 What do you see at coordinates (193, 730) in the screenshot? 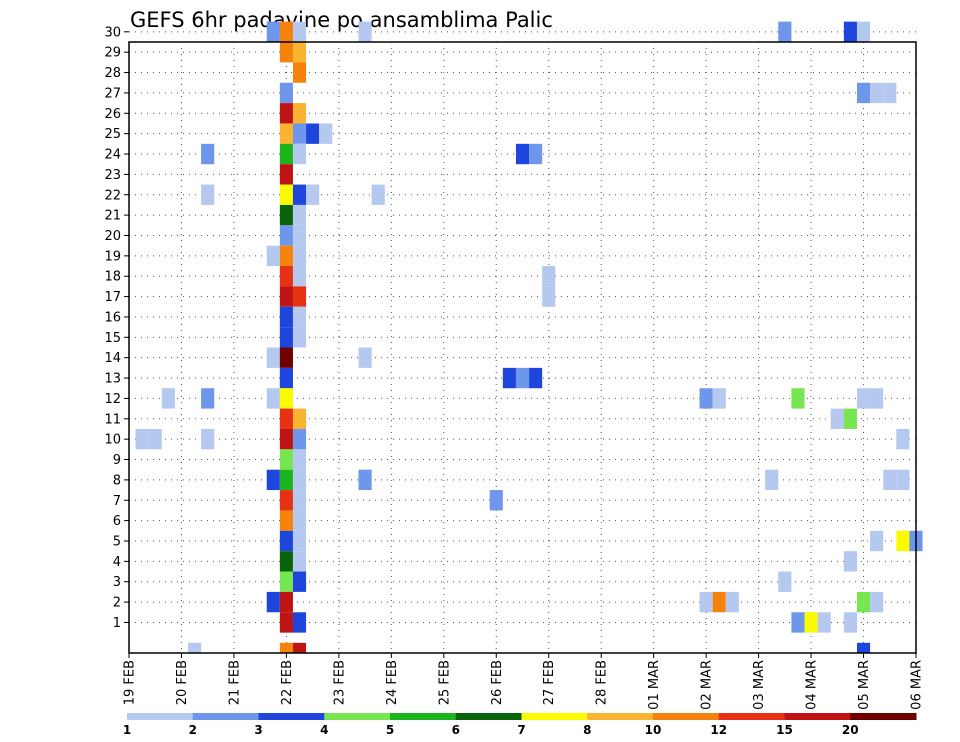
I see `legend-label: 2` at bounding box center [193, 730].